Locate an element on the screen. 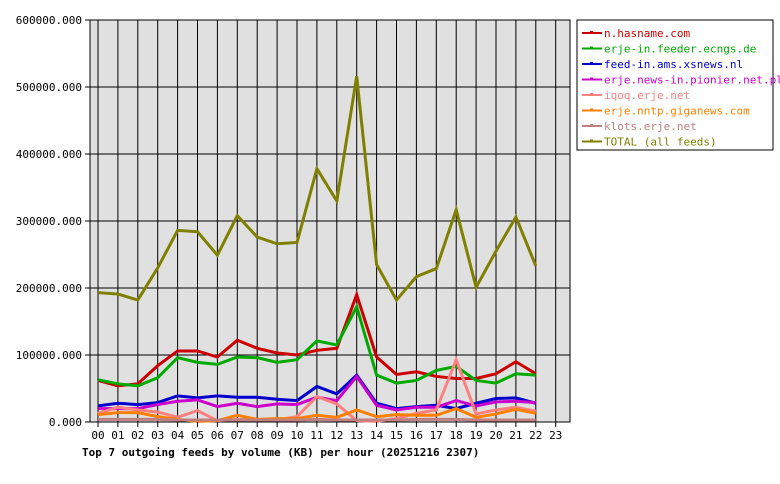  x-tick-label: 14 is located at coordinates (377, 435).